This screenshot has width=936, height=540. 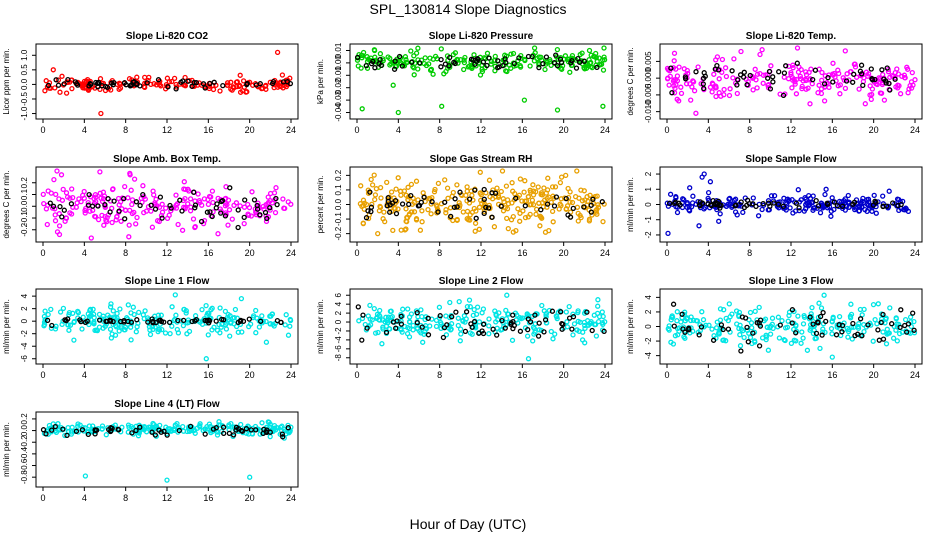 I want to click on y-tick-label: -0.1, so click(x=24, y=218).